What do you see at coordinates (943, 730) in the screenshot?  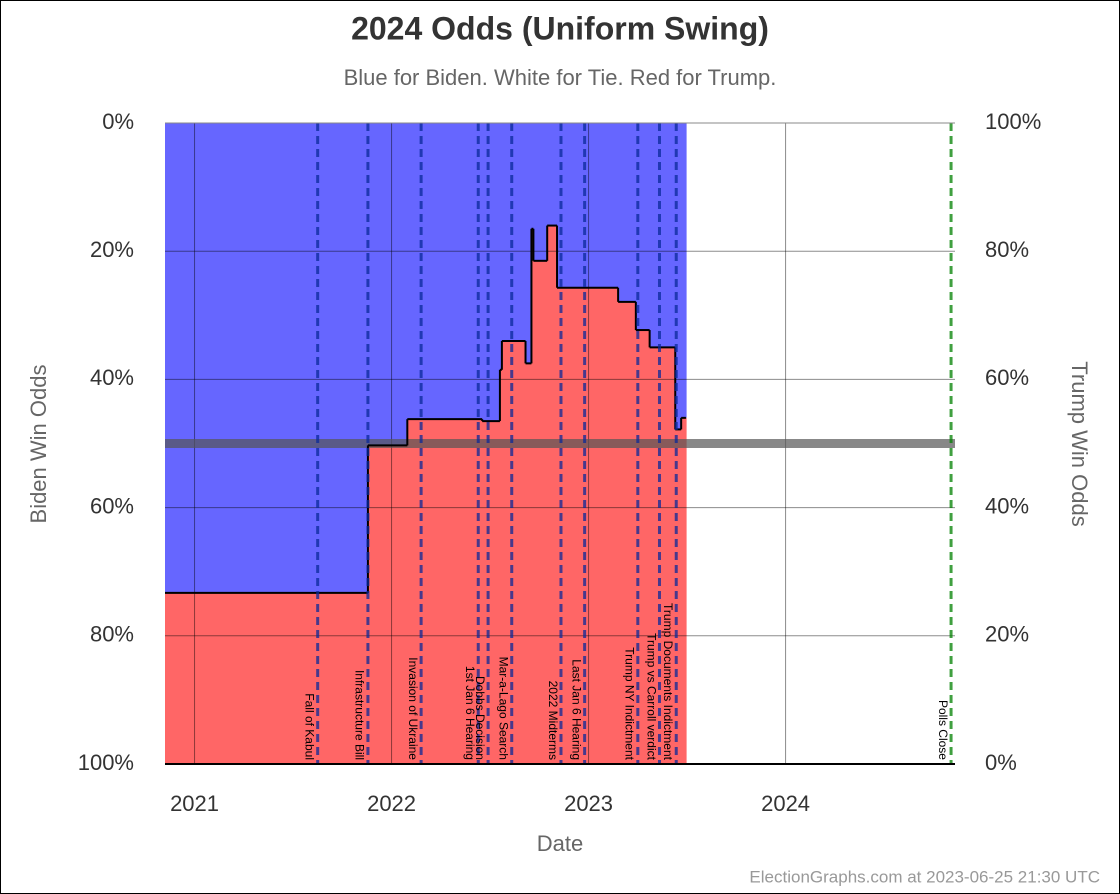 I see `event-label: Polls Close` at bounding box center [943, 730].